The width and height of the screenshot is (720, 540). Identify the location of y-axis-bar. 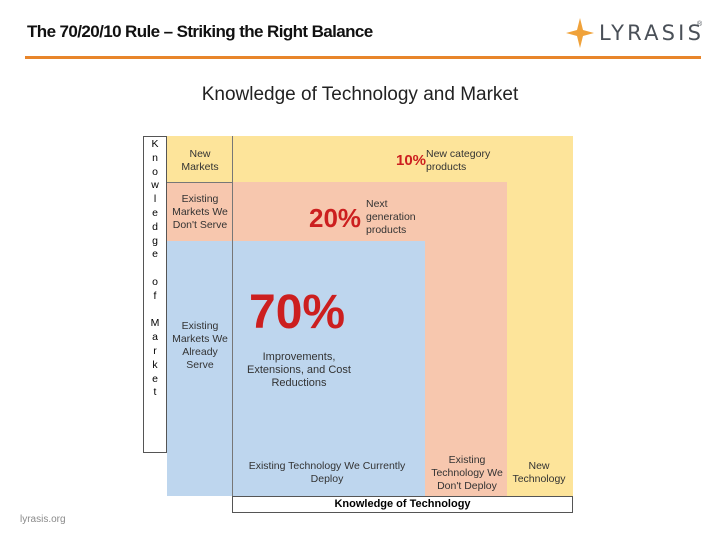
(155, 294).